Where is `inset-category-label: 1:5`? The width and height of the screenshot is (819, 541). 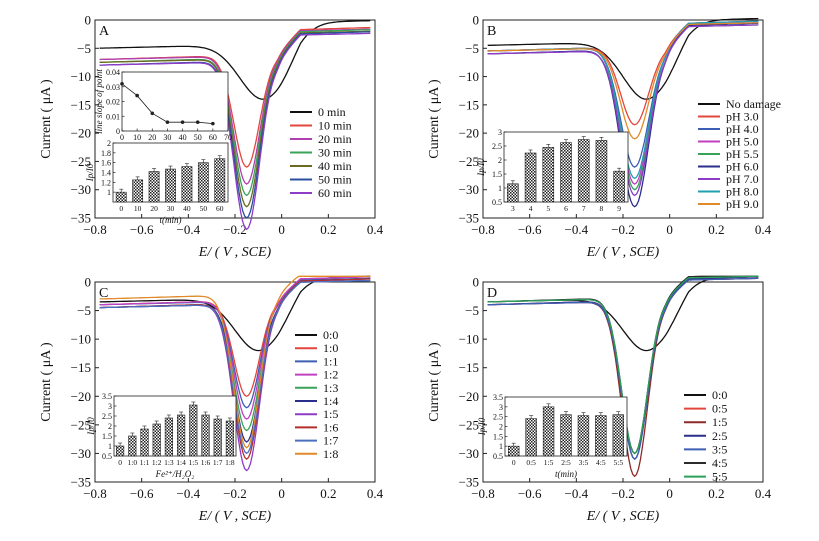
inset-category-label: 1:5 is located at coordinates (194, 462).